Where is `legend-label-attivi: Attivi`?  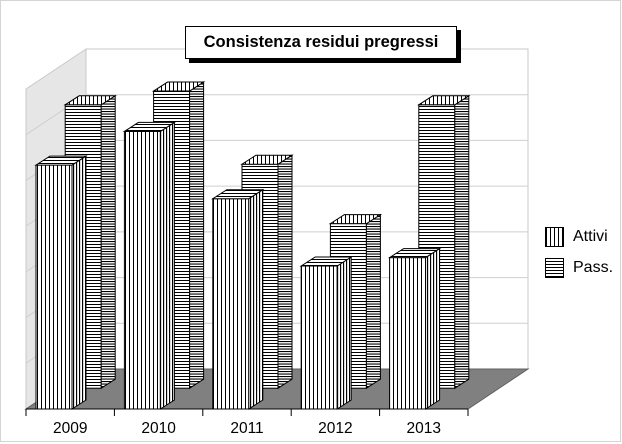 legend-label-attivi: Attivi is located at coordinates (590, 236).